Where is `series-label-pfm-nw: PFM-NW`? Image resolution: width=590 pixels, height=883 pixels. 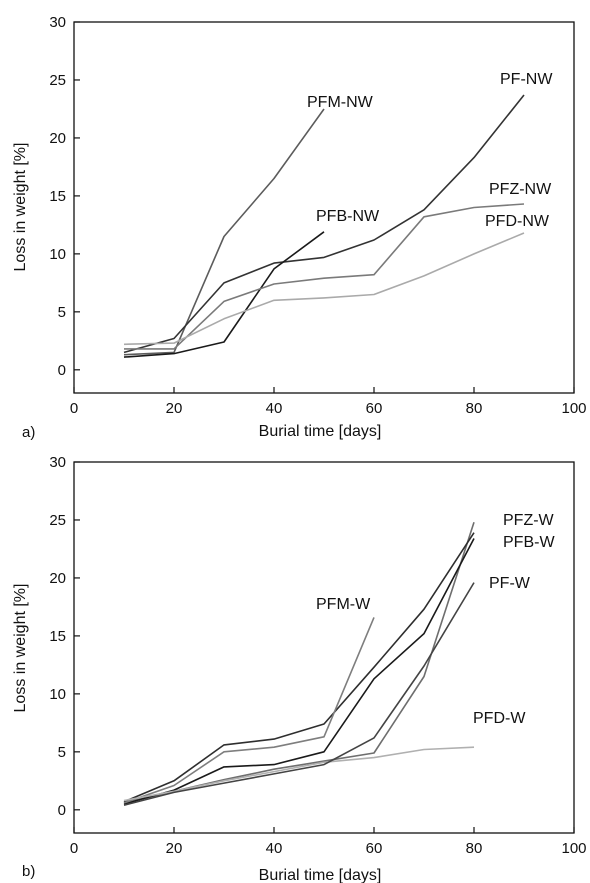
series-label-pfm-nw: PFM-NW is located at coordinates (340, 102).